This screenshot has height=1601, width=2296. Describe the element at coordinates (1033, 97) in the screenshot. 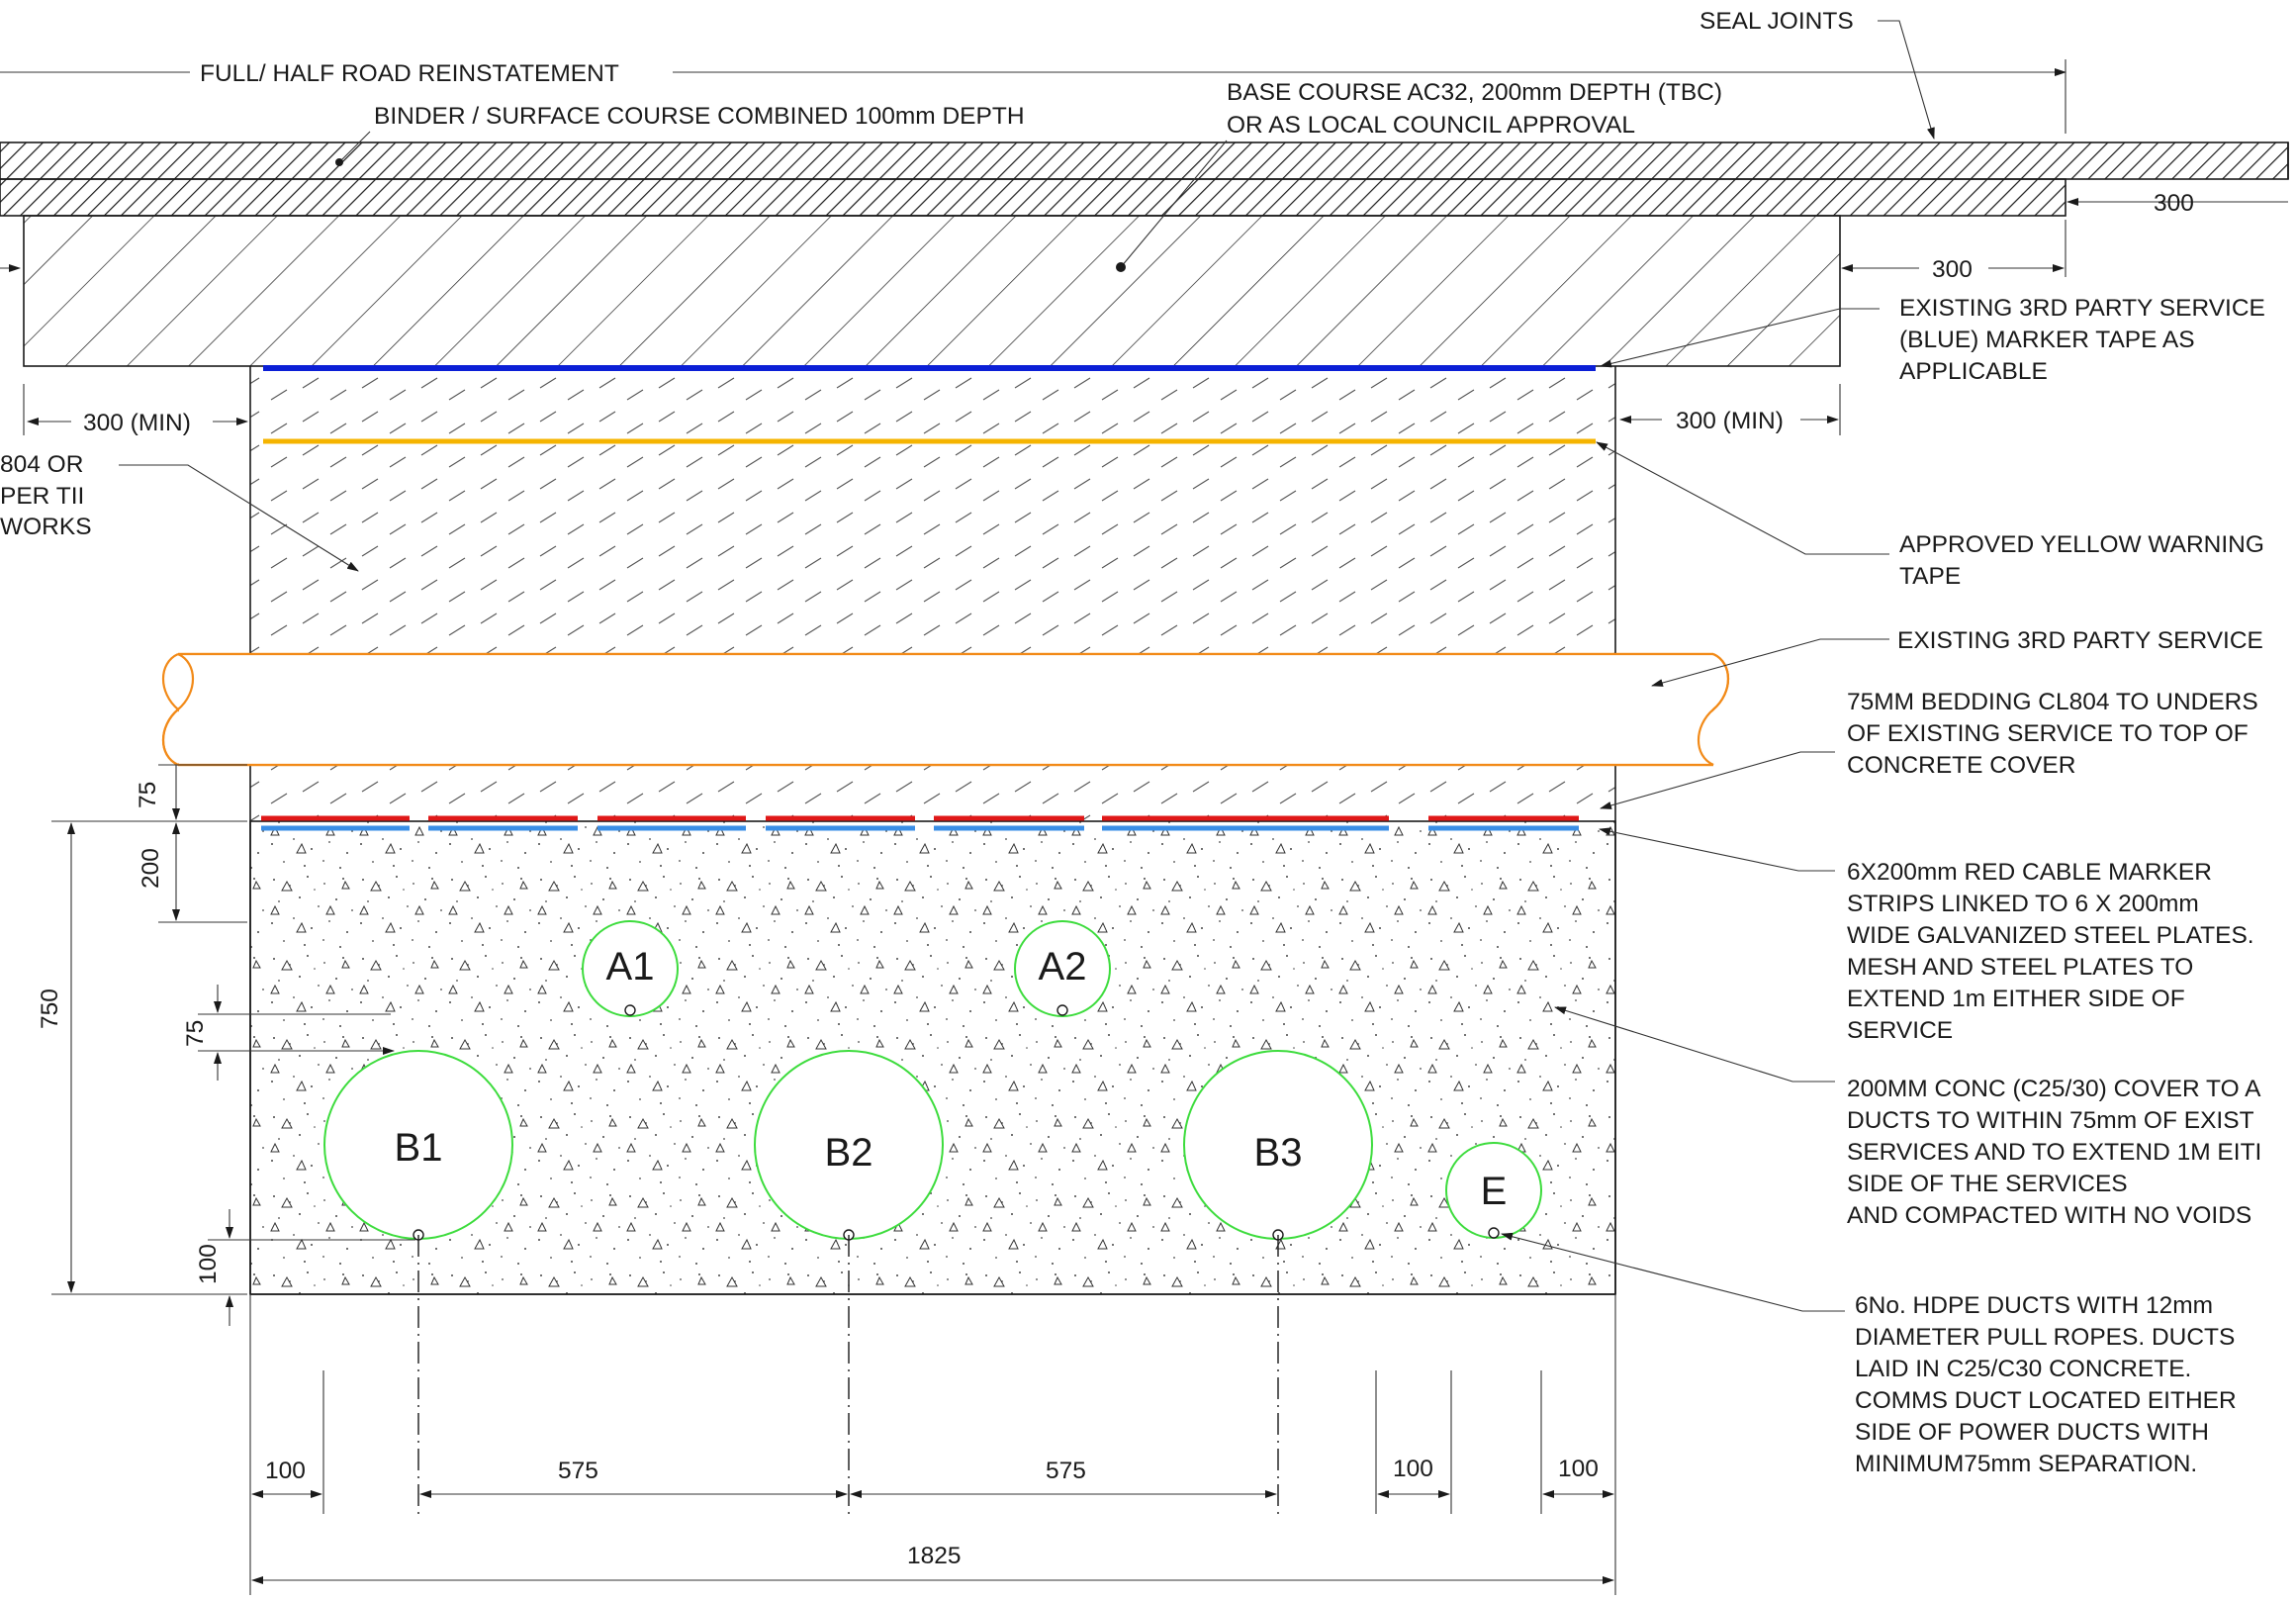

I see `road-reinstatement-dimension: FULL/ HALF ROAD REINSTATEMENT` at that location.